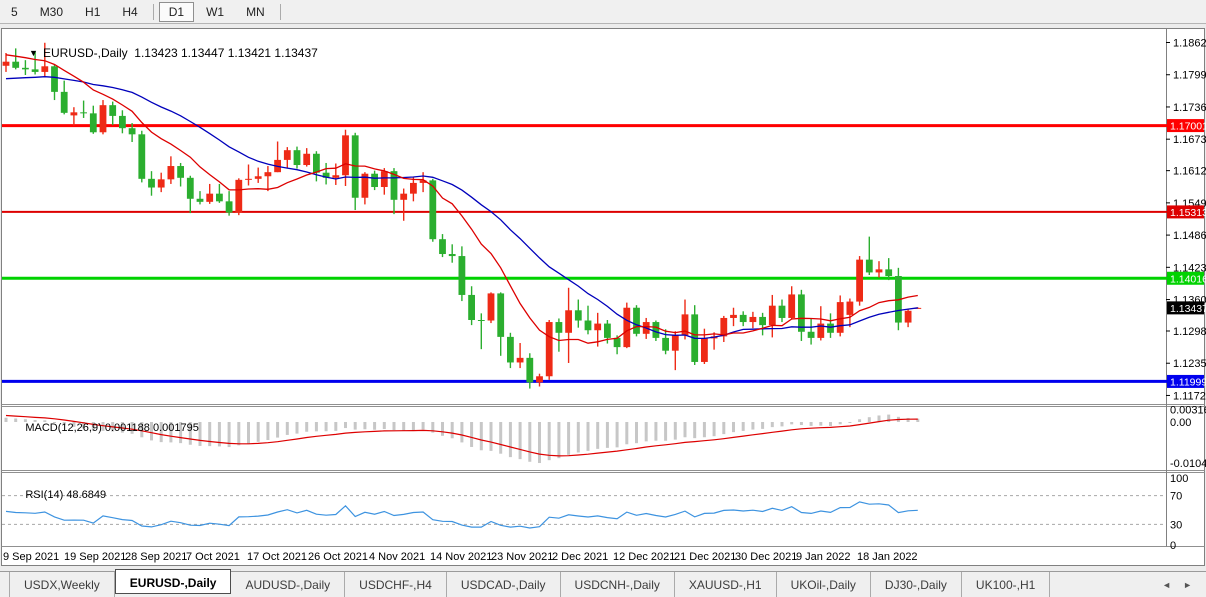 The height and width of the screenshot is (597, 1206). I want to click on price-badge-1.13437, so click(1185, 308).